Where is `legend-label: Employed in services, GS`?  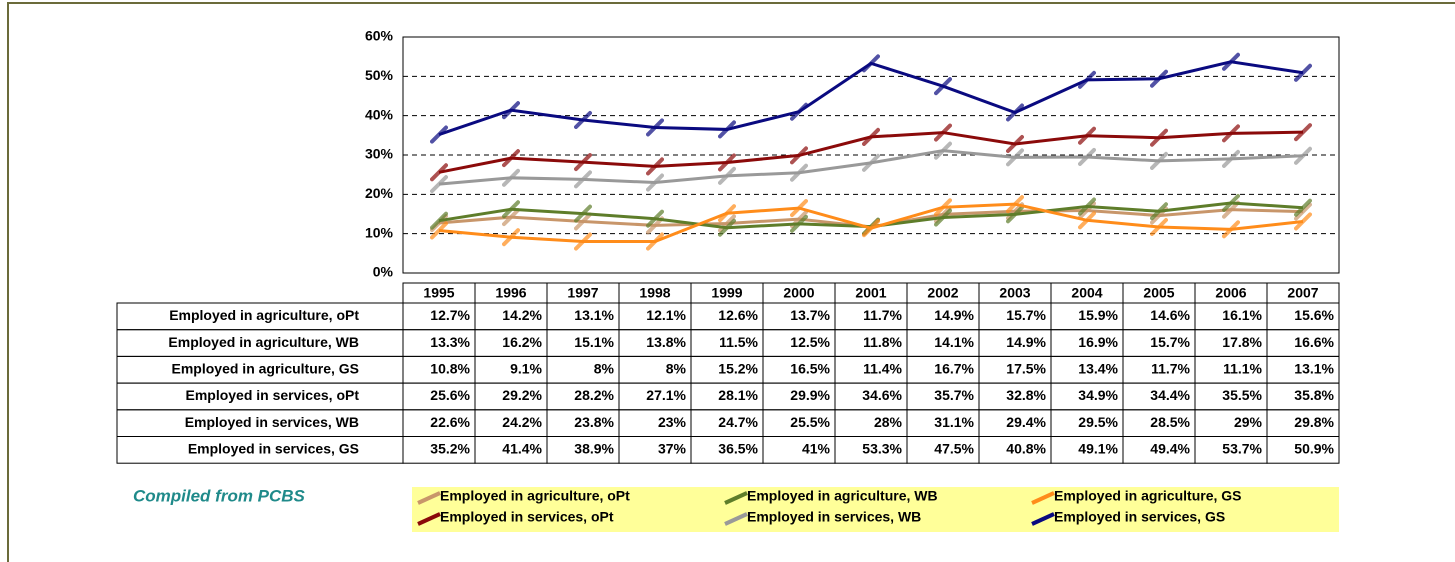 legend-label: Employed in services, GS is located at coordinates (1139, 517).